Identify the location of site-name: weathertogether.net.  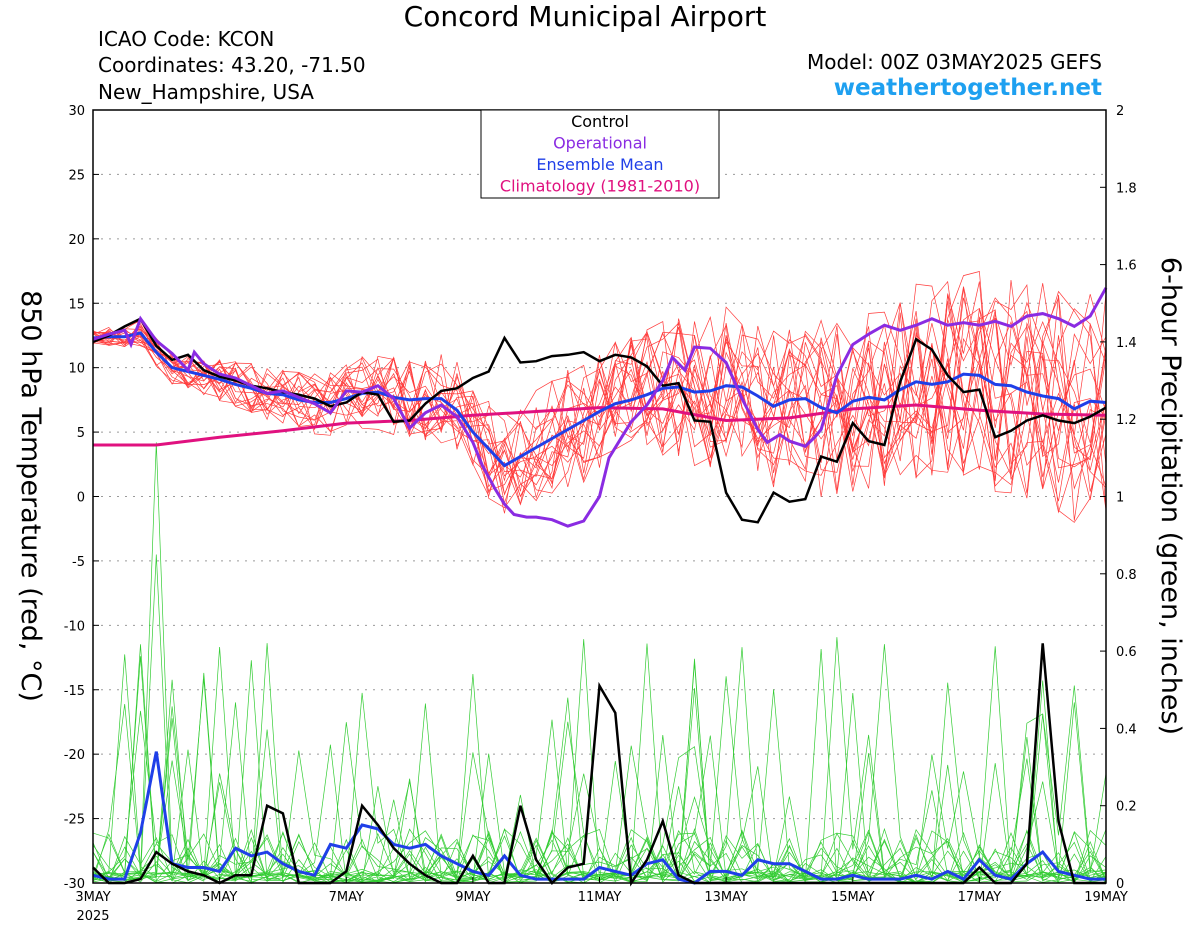
(967, 88).